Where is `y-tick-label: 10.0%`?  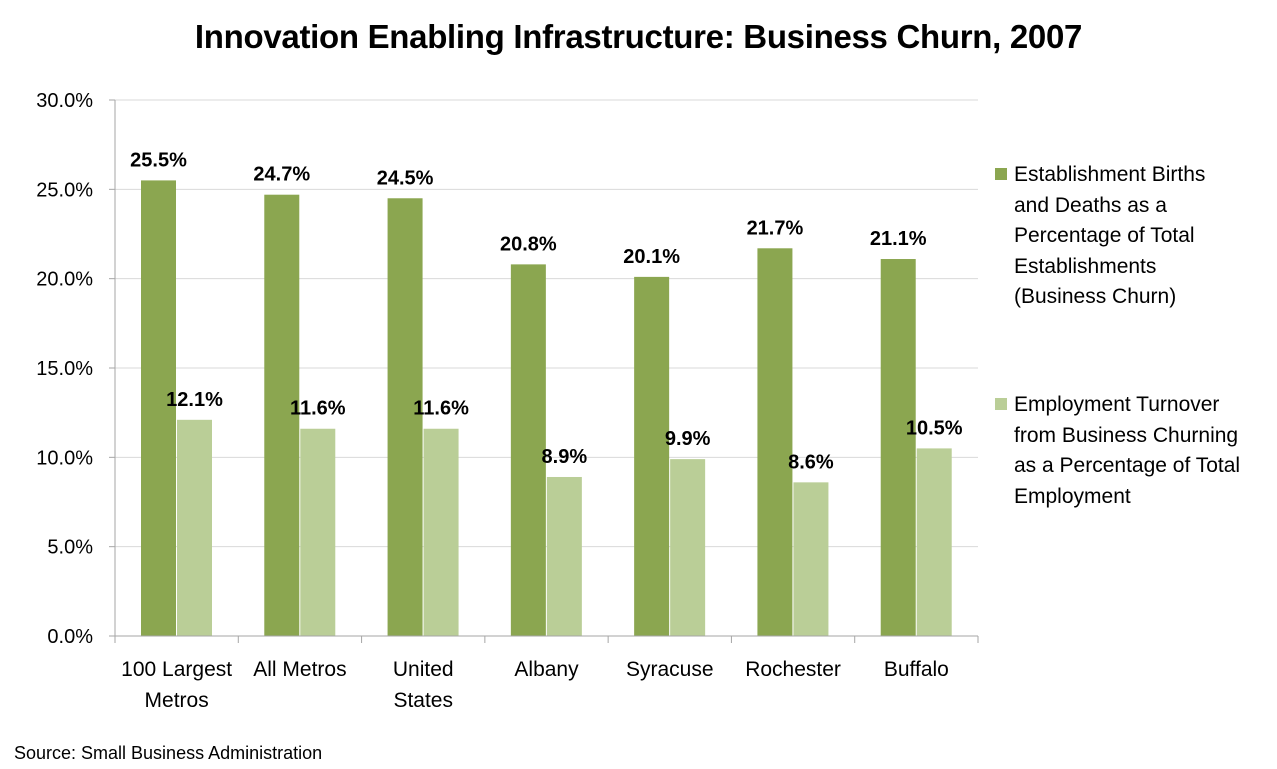
y-tick-label: 10.0% is located at coordinates (64, 458).